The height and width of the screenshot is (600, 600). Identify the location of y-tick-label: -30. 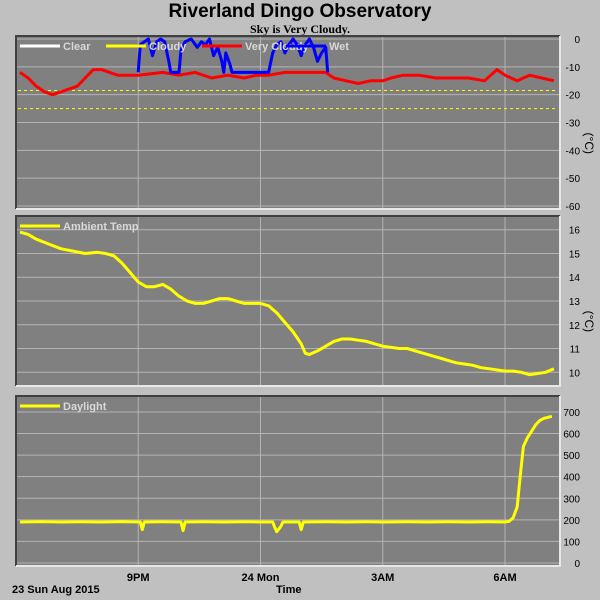
(573, 124).